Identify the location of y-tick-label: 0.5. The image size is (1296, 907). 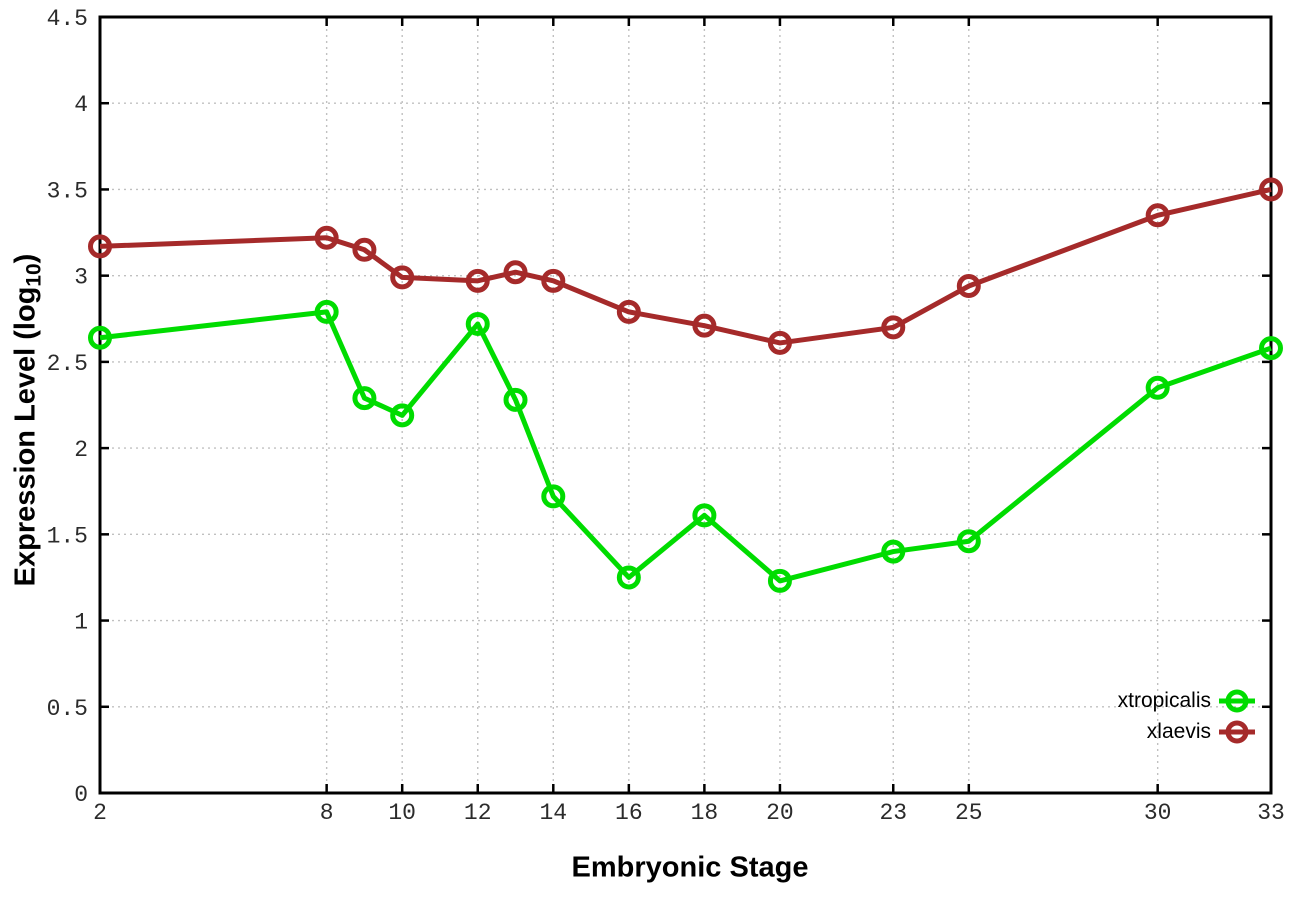
(67, 709).